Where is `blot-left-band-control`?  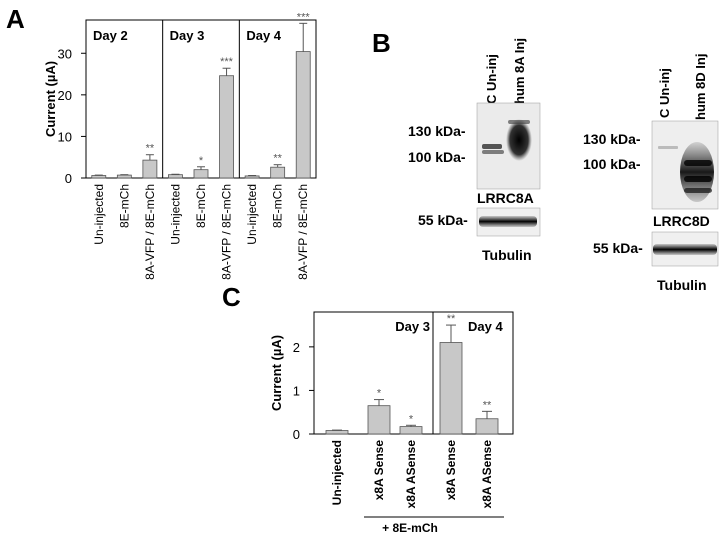
blot-left-band-control is located at coordinates (492, 146).